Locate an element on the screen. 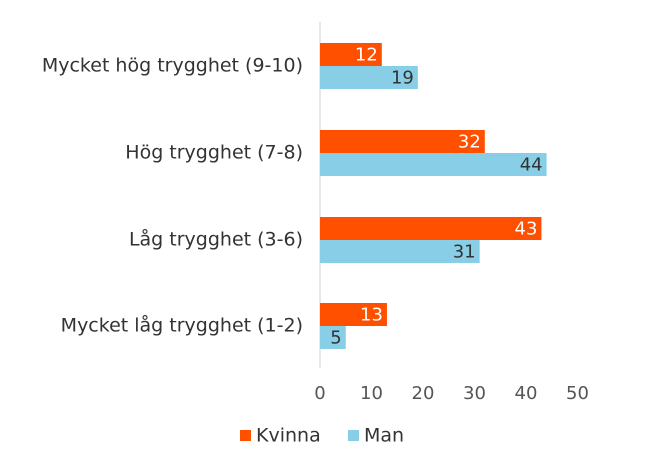 This screenshot has height=467, width=650. x-tick-label: 0 is located at coordinates (319, 393).